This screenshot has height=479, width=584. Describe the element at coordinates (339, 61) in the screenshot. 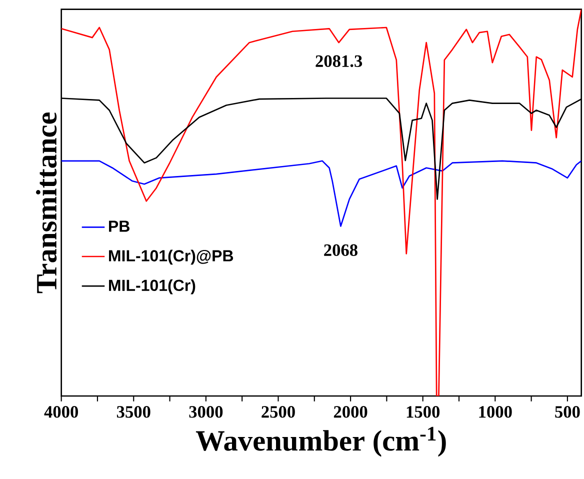

I see `annotation: 2081.3` at that location.